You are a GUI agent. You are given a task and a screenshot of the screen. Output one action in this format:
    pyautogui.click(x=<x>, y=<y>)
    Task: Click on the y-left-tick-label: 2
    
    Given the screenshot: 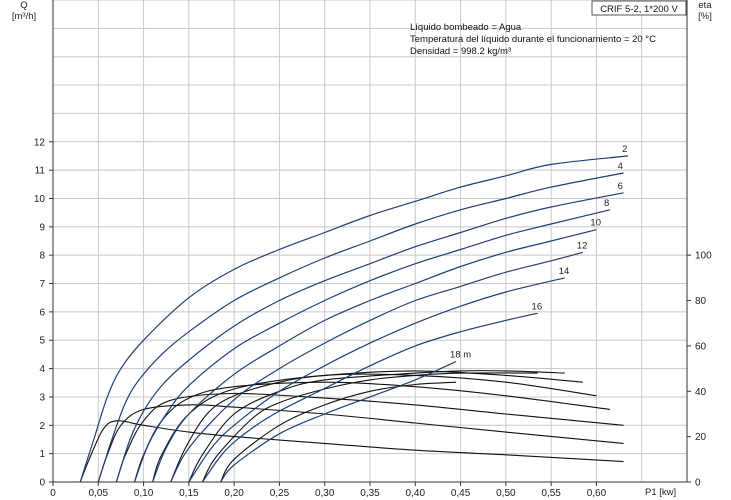 What is the action you would take?
    pyautogui.click(x=42, y=426)
    